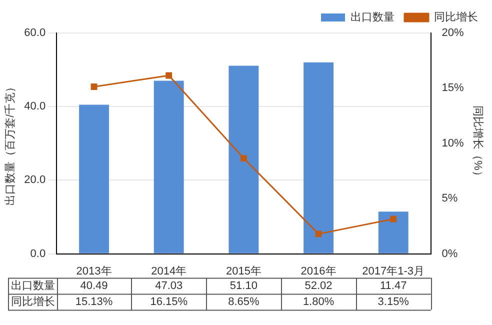  I want to click on data-label: 8.65%, so click(244, 302).